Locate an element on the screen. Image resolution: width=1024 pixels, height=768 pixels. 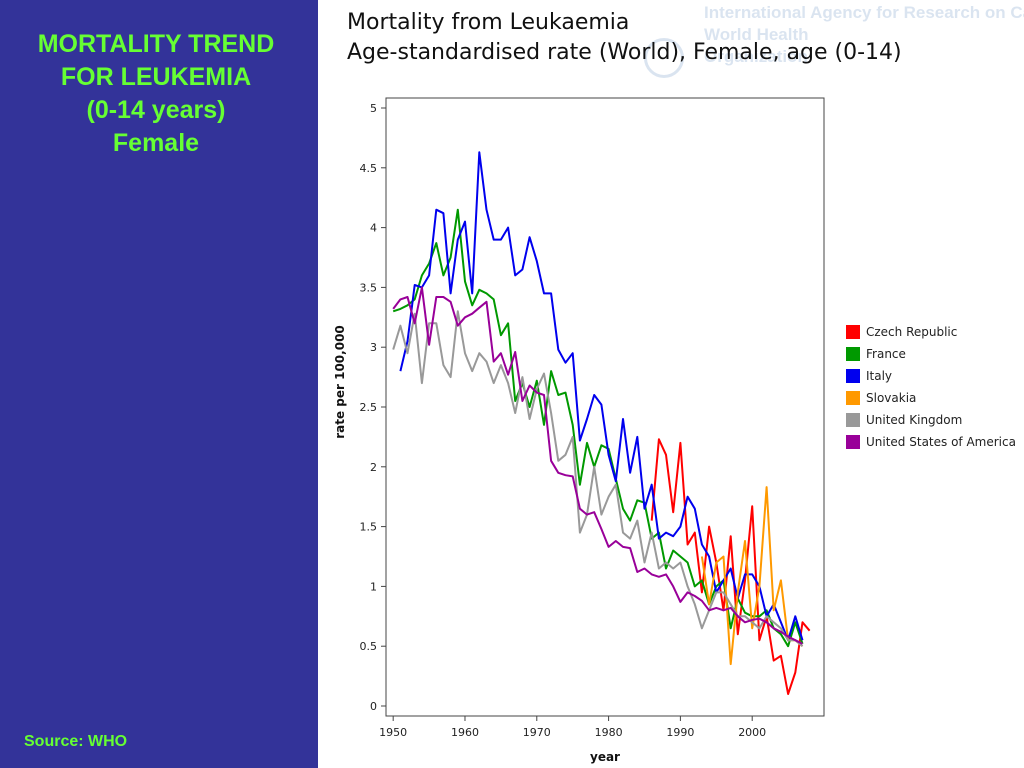
y-tick-label: 4 is located at coordinates (373, 228).